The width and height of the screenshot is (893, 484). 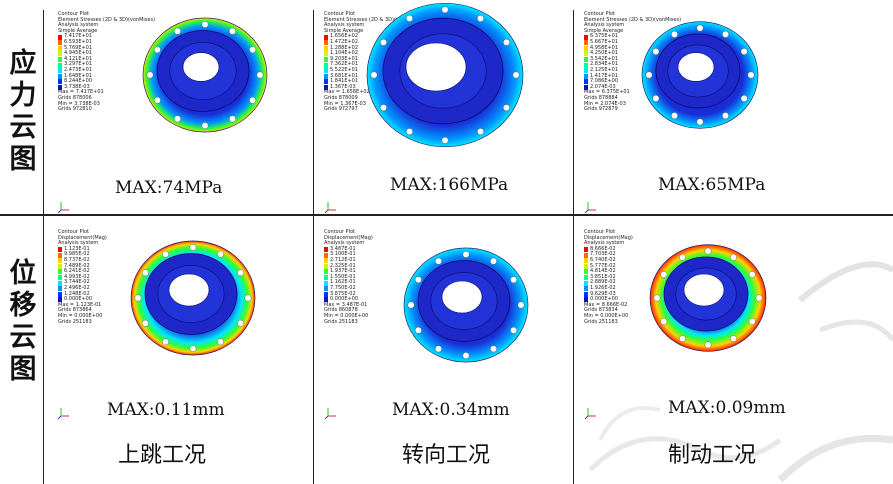 What do you see at coordinates (603, 282) in the screenshot?
I see `legend-value: 2.889E-02` at bounding box center [603, 282].